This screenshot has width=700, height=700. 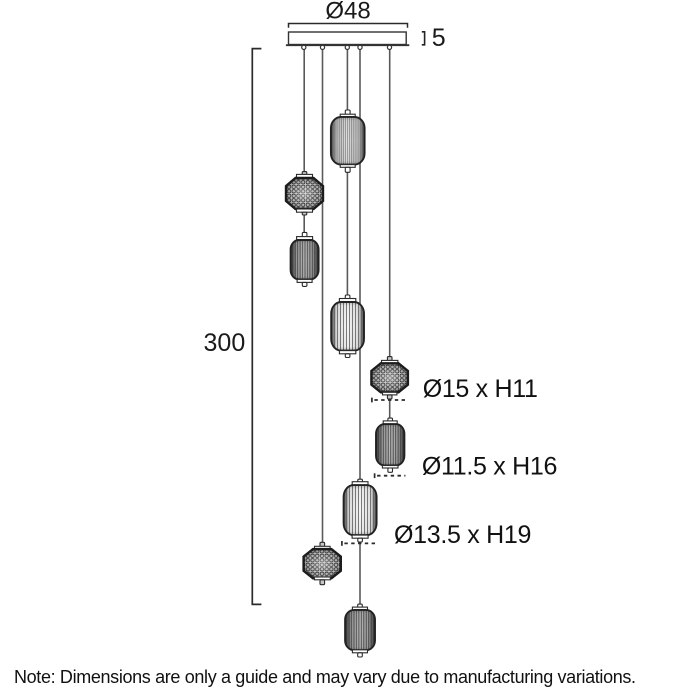 What do you see at coordinates (480, 389) in the screenshot?
I see `svg-text: Ø15 x H11` at bounding box center [480, 389].